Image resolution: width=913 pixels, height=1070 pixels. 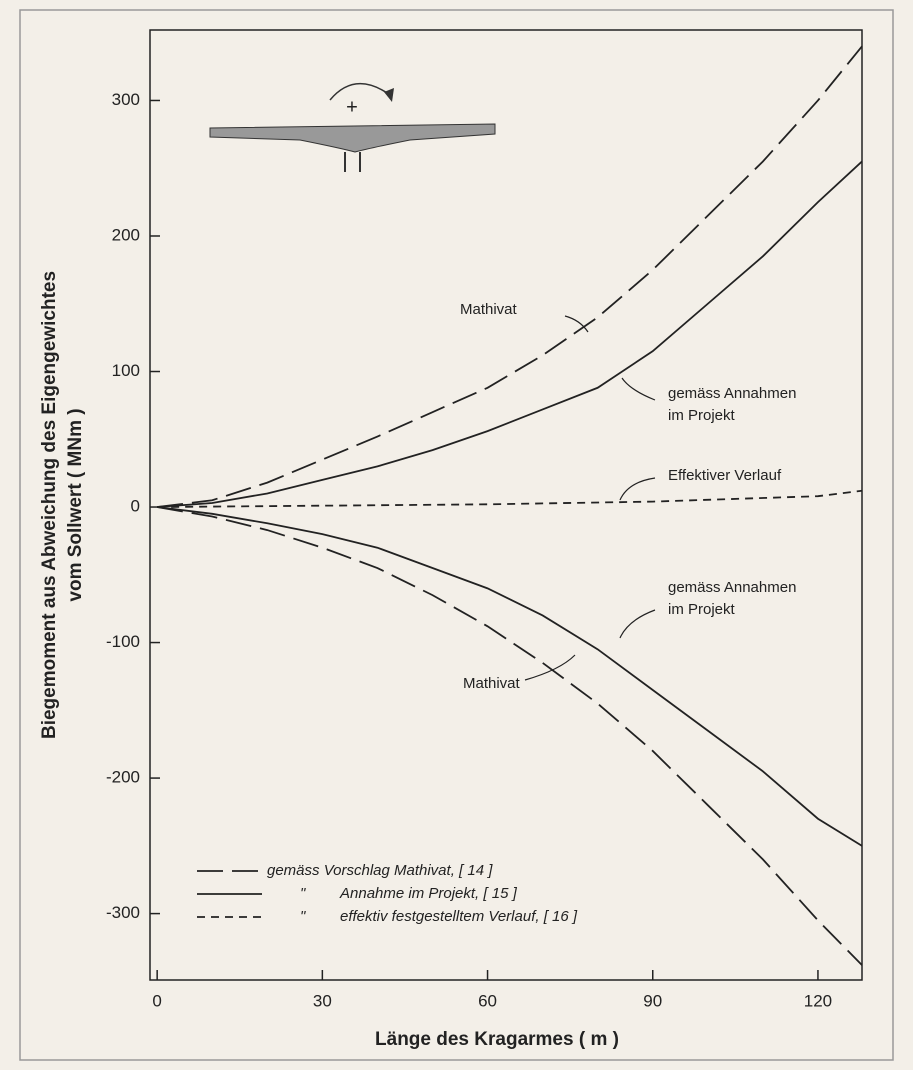 I want to click on annotation: Effektiver Verlauf, so click(x=725, y=475).